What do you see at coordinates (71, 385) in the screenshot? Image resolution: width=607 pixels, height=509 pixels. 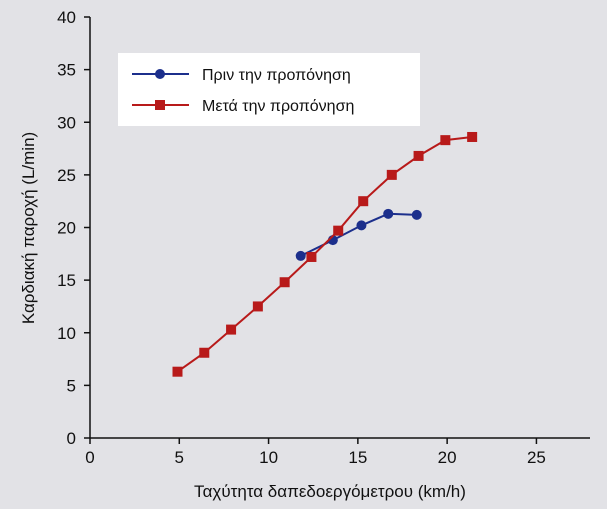 I see `y-tick-label: 5` at bounding box center [71, 385].